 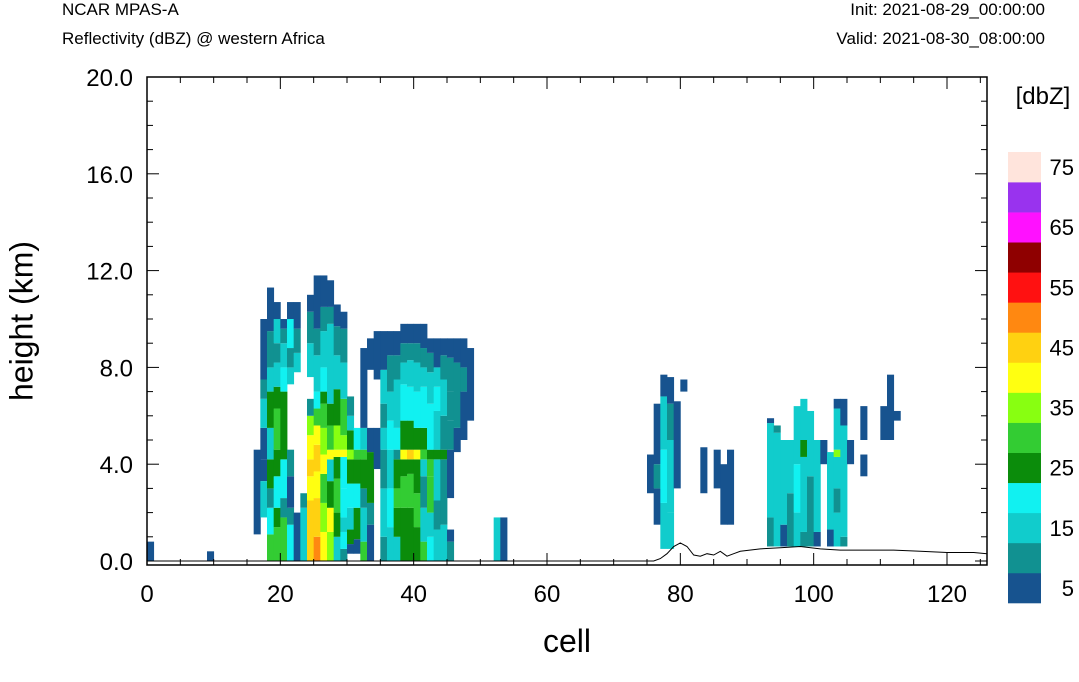 I want to click on x-tick-label: 20, so click(x=280, y=594).